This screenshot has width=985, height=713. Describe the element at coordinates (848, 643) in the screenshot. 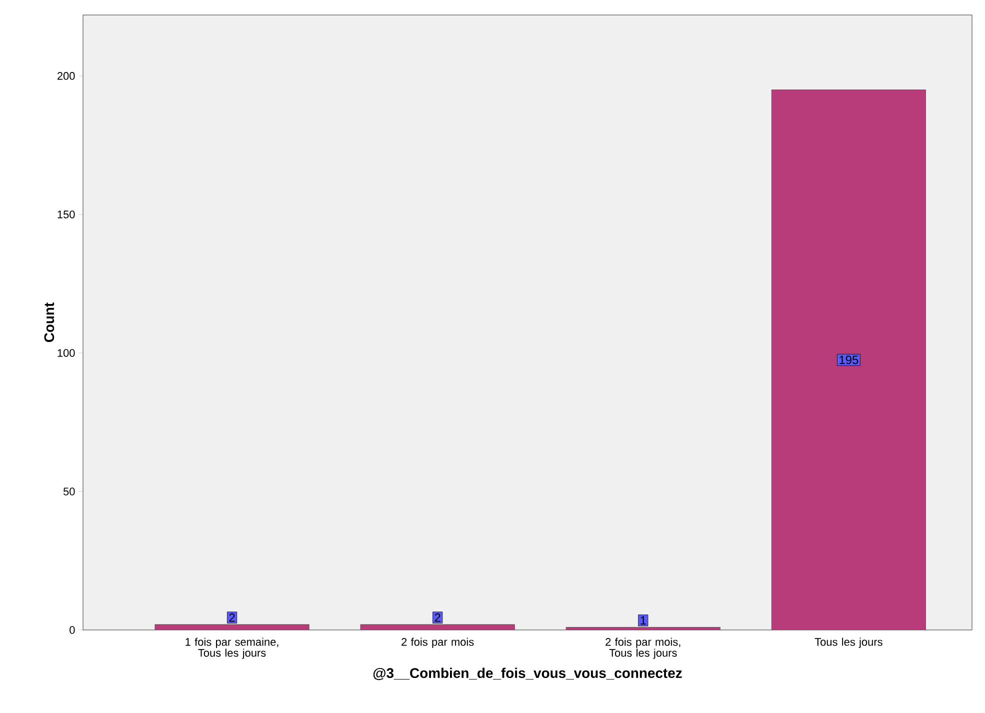

I see `x-tick-label: Tous les jours` at that location.